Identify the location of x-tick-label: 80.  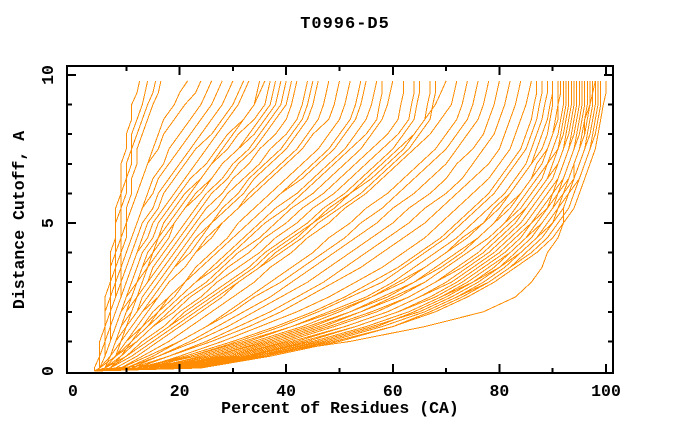
(499, 391).